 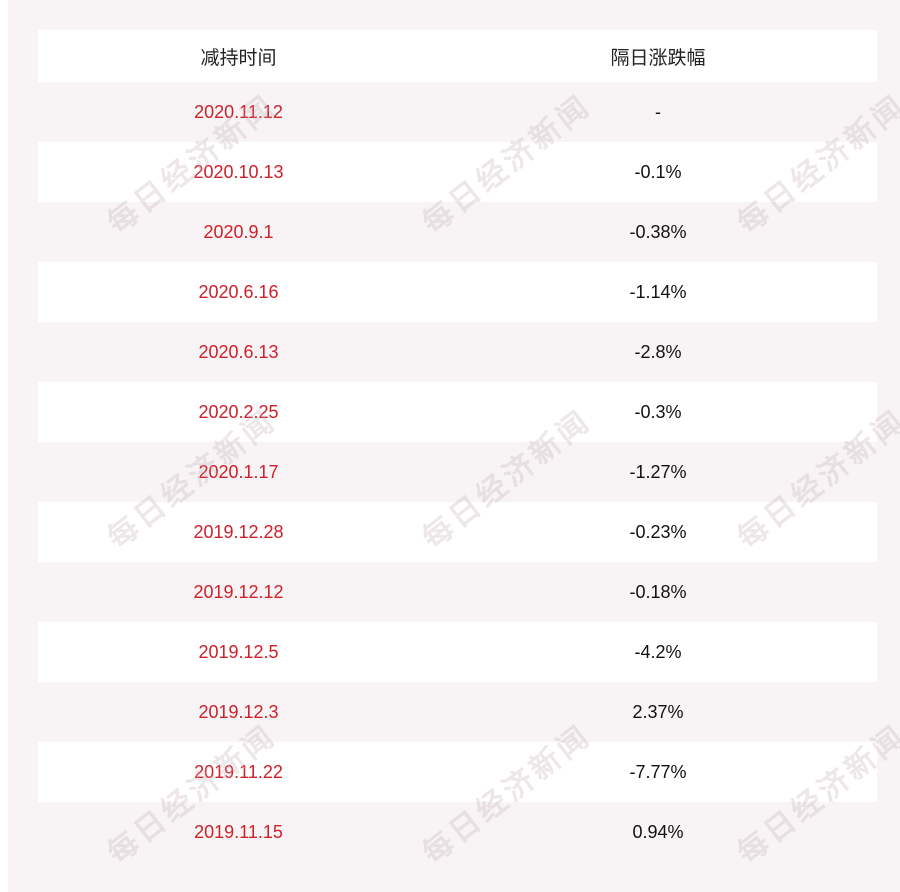 I want to click on table-row: 2020.11.12 -, so click(x=457, y=112).